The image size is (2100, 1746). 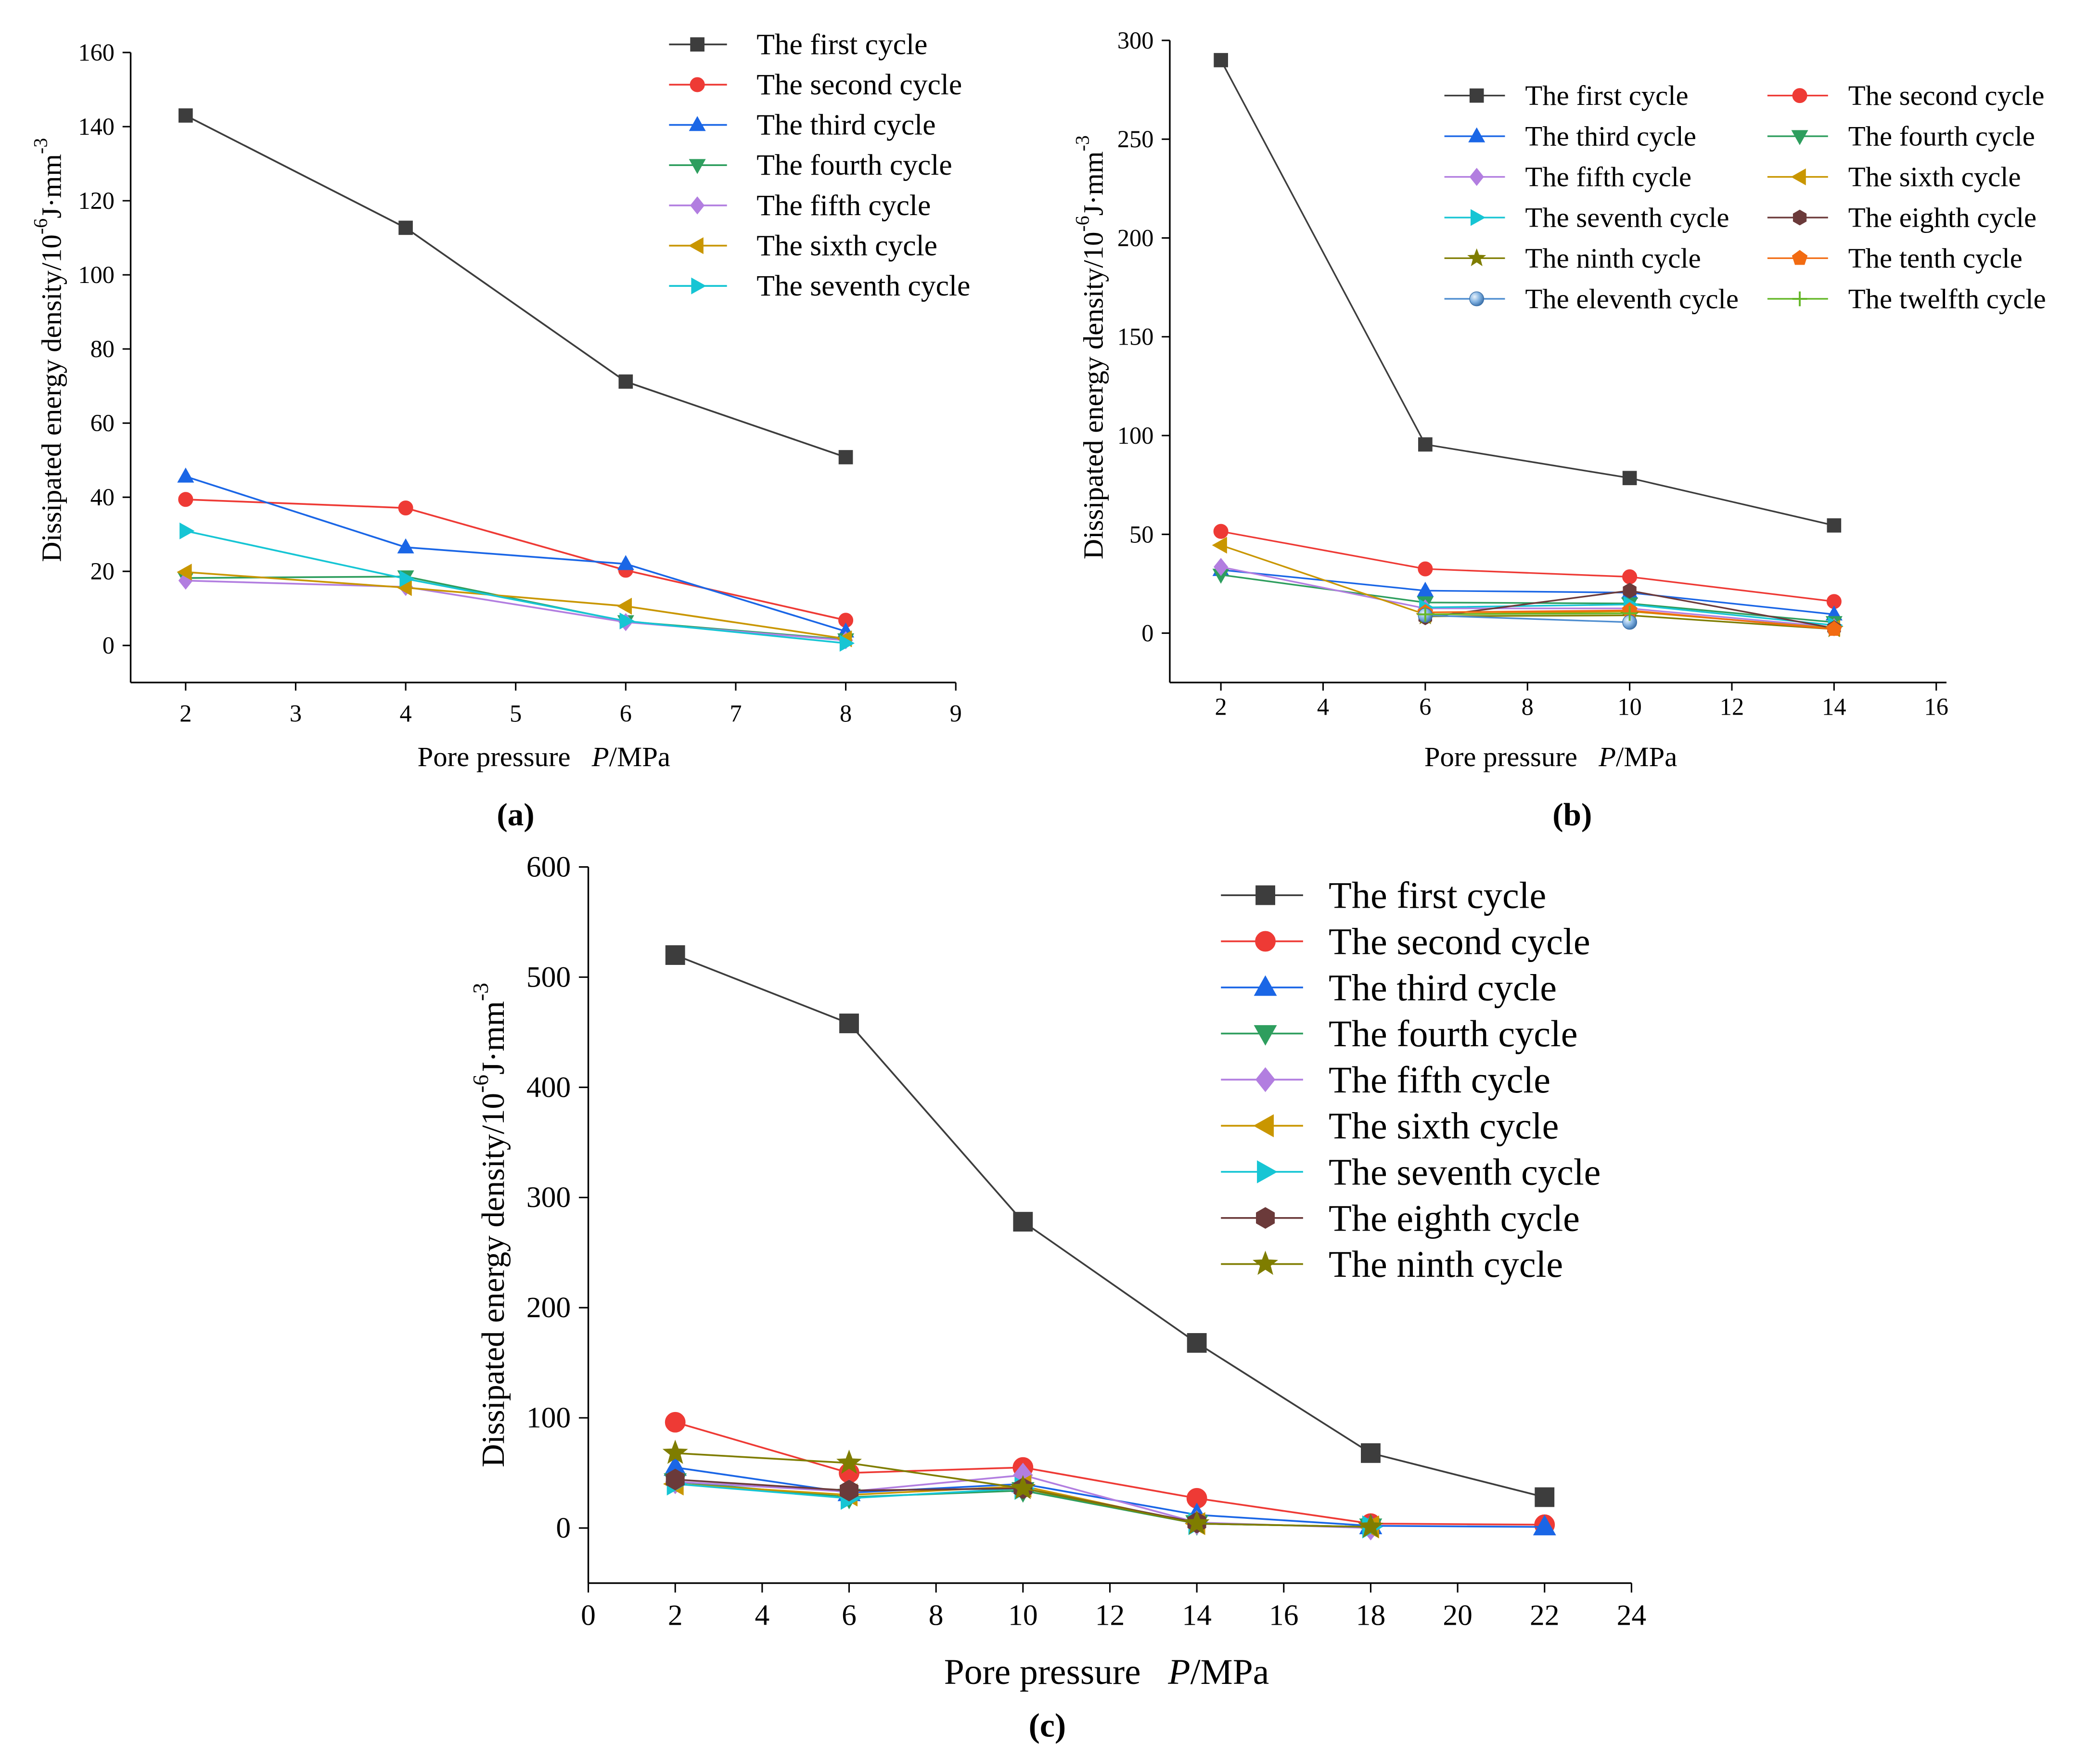 I want to click on panel-c-y-tick-label: 200, so click(x=548, y=1307).